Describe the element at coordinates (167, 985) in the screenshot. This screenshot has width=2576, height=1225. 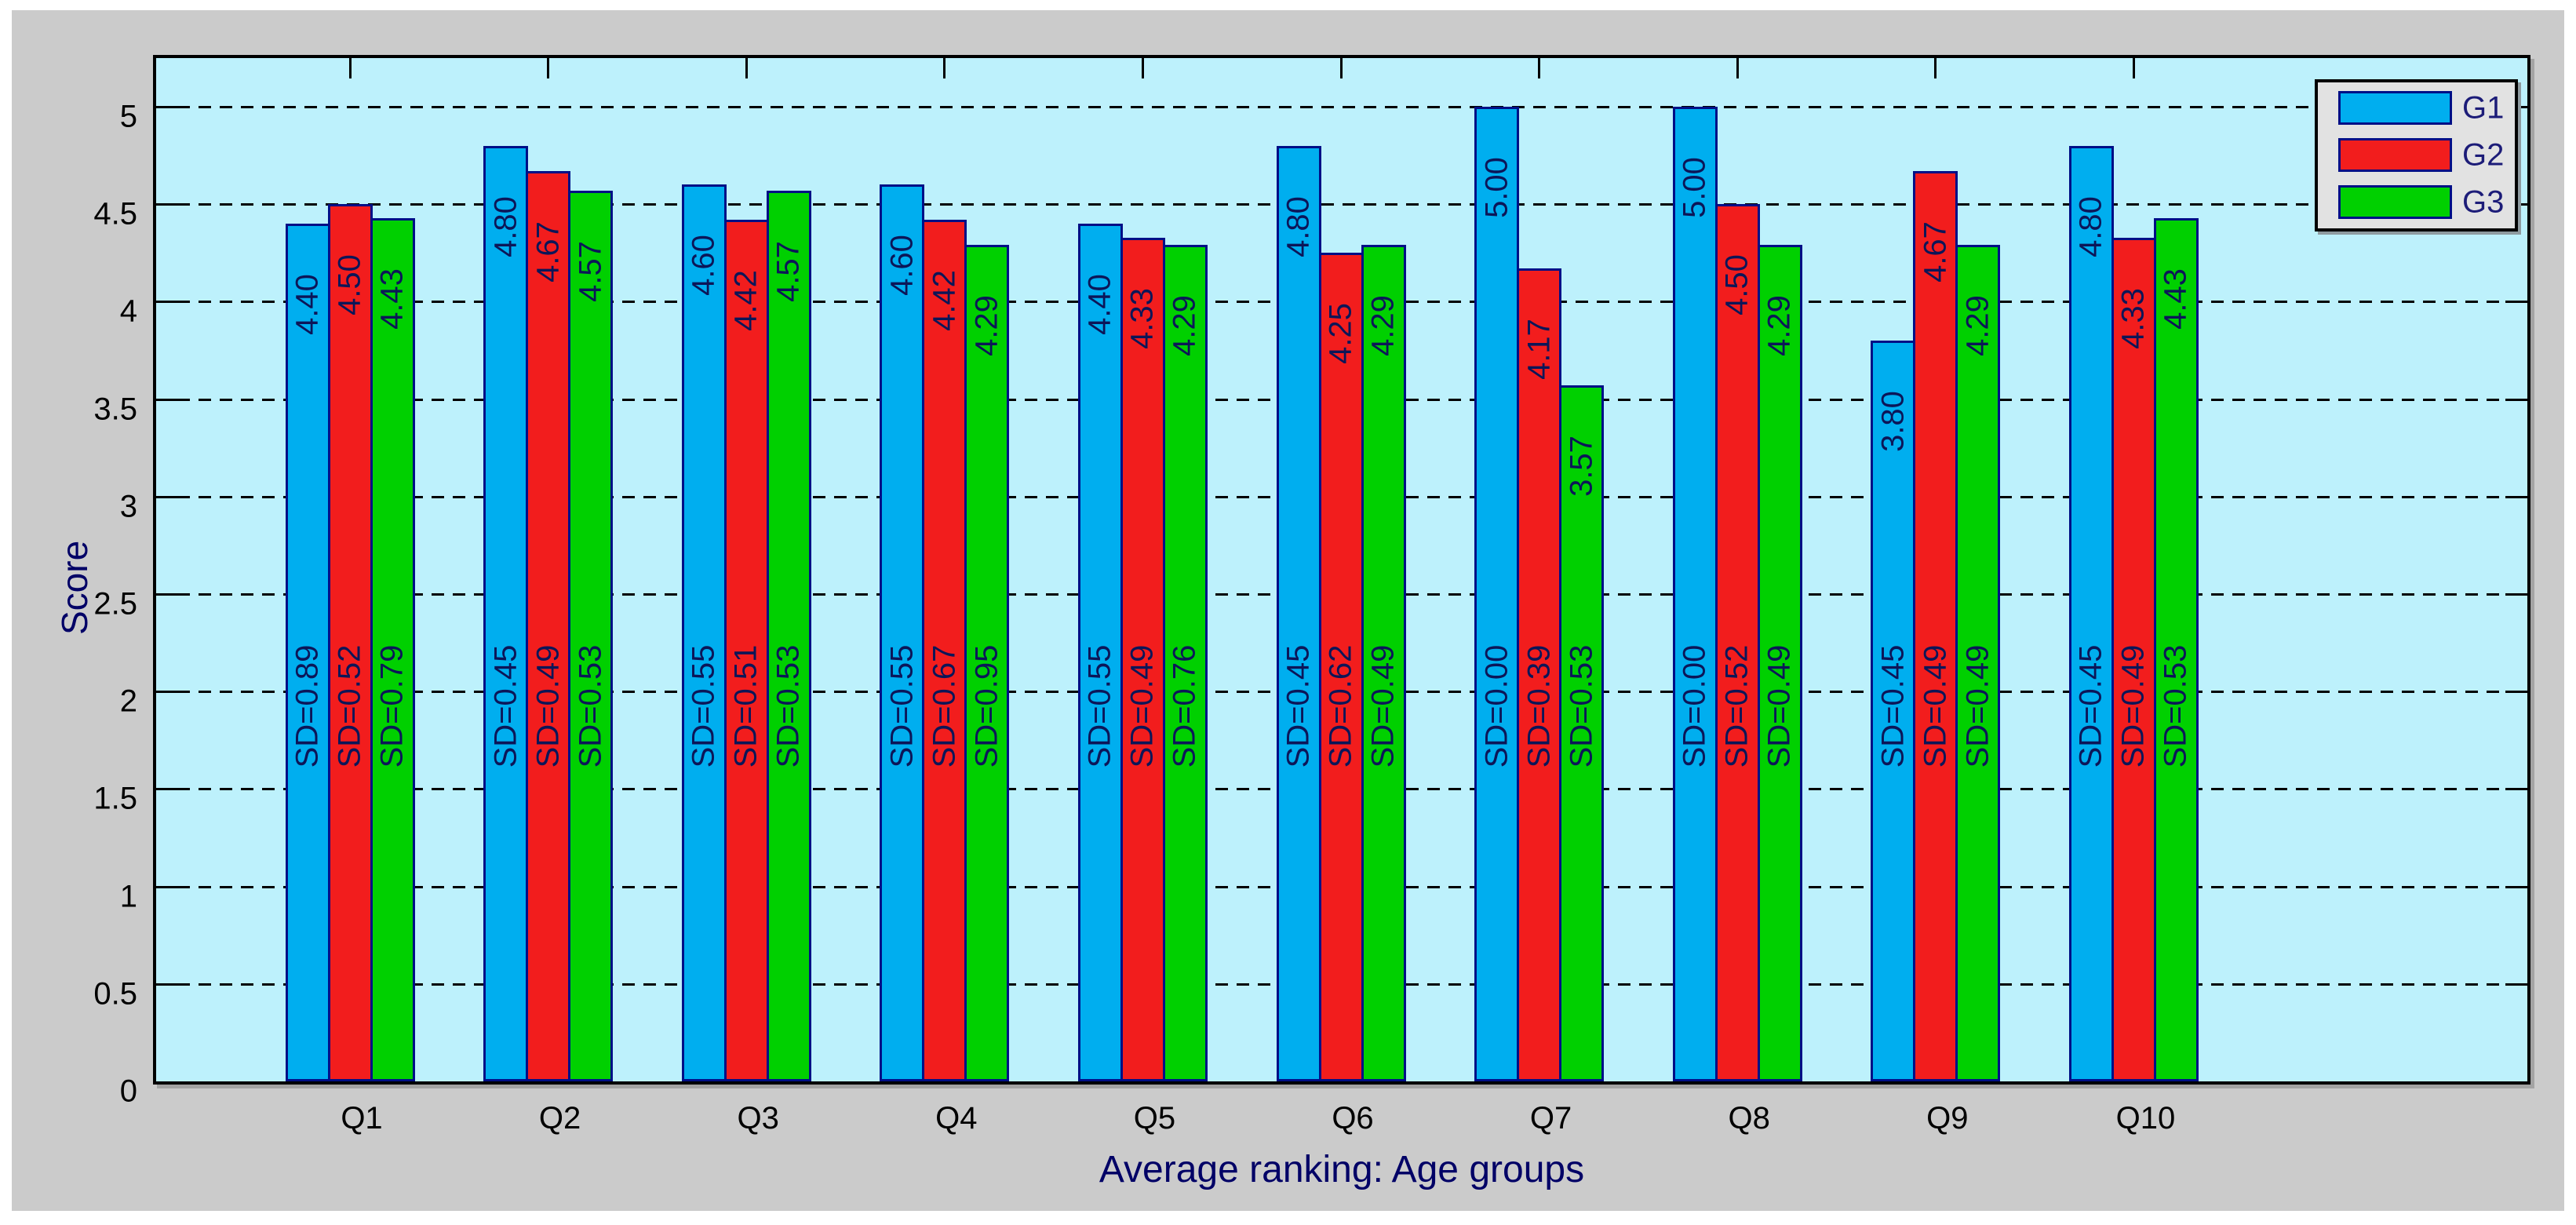
I see `left-tick-0.5` at that location.